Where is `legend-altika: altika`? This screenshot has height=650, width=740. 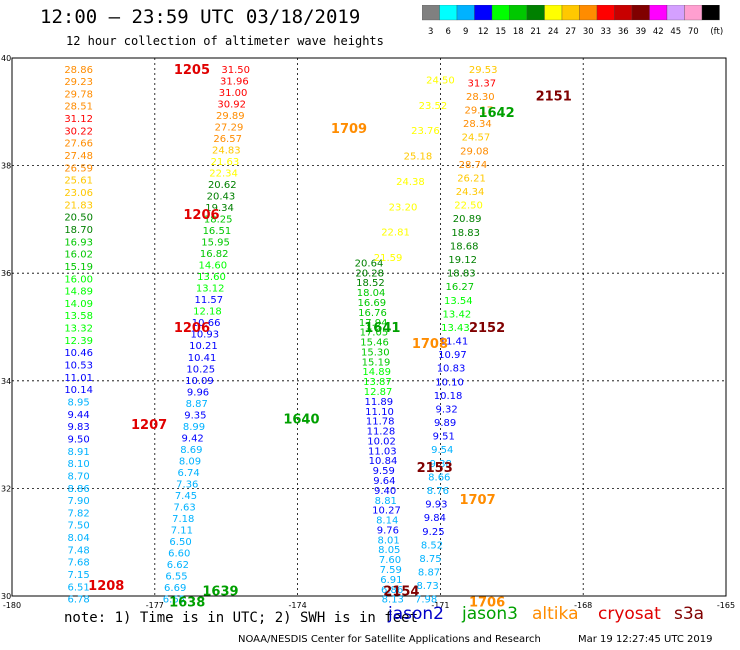 legend-altika: altika is located at coordinates (555, 614).